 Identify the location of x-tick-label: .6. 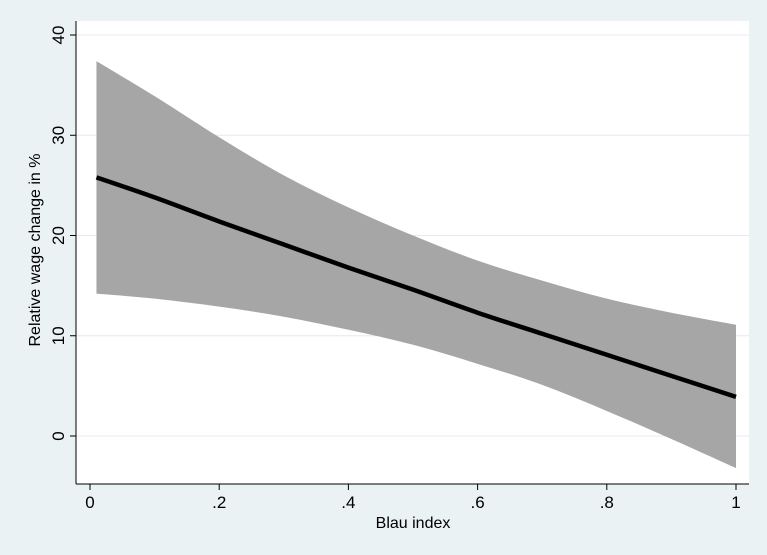
(478, 502).